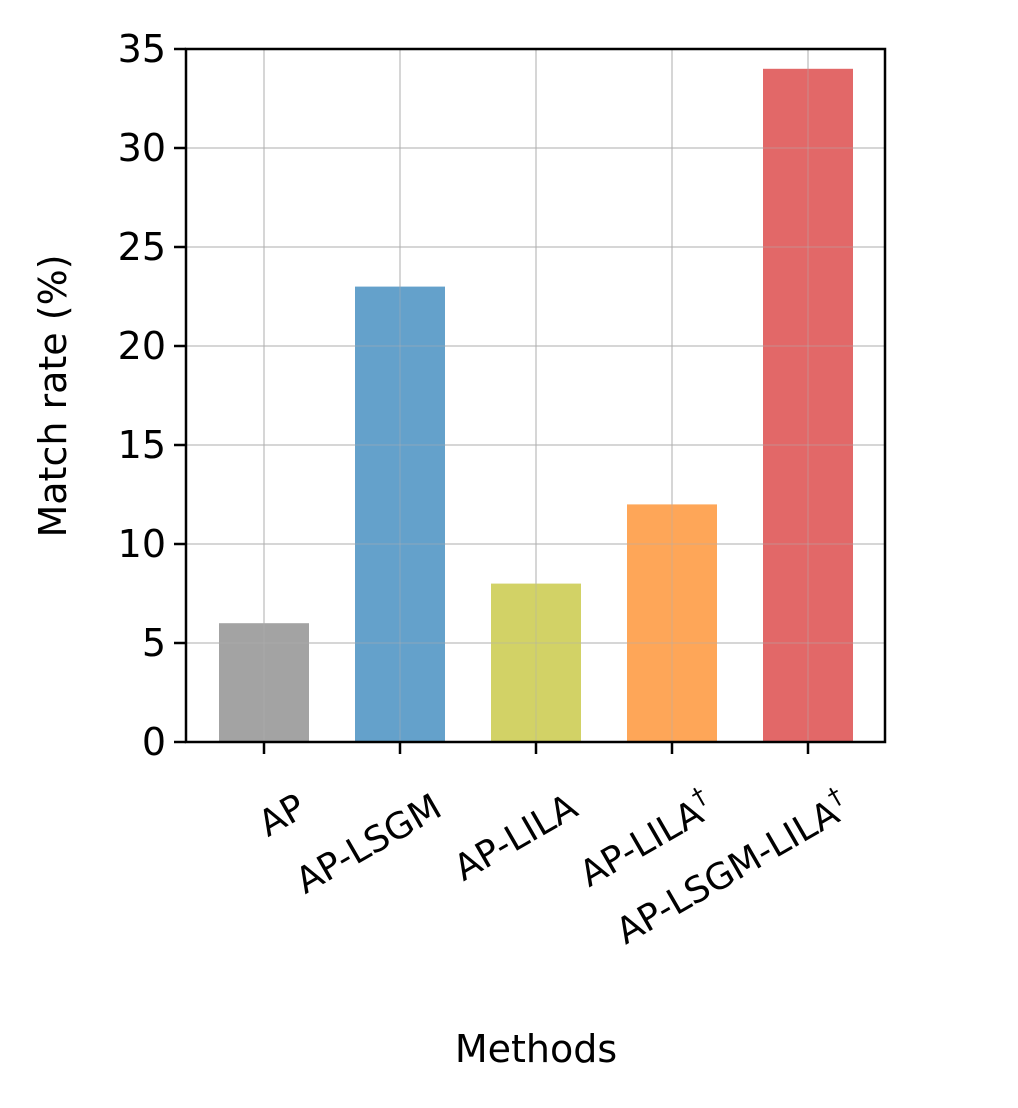 Image resolution: width=1018 pixels, height=1108 pixels. I want to click on y-tick-label: 35, so click(142, 49).